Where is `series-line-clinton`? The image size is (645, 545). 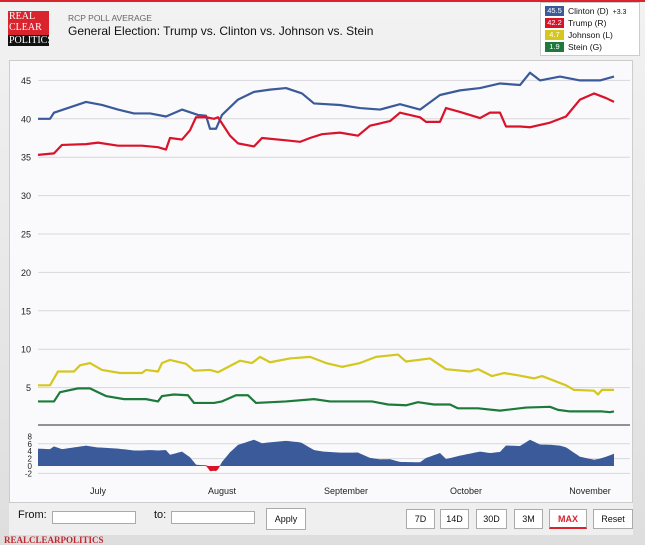 series-line-clinton is located at coordinates (326, 100).